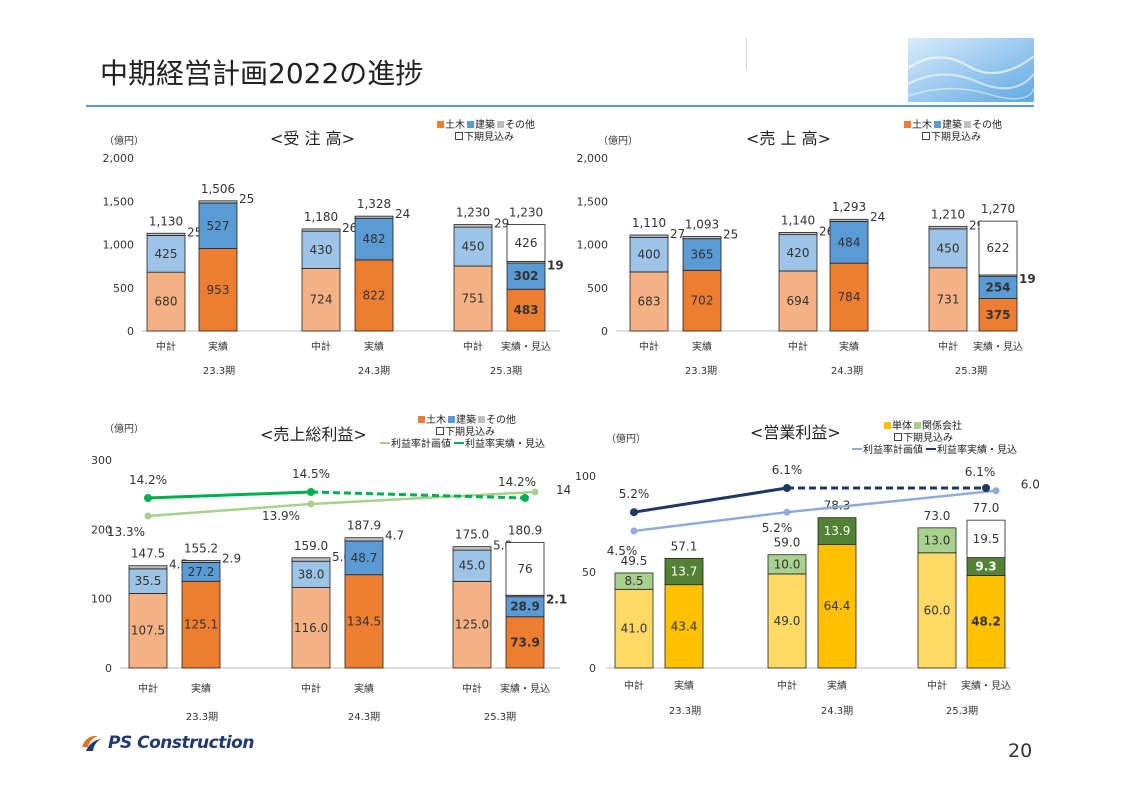  Describe the element at coordinates (626, 439) in the screenshot. I see `operating-profit-unit-label: （億円）` at that location.